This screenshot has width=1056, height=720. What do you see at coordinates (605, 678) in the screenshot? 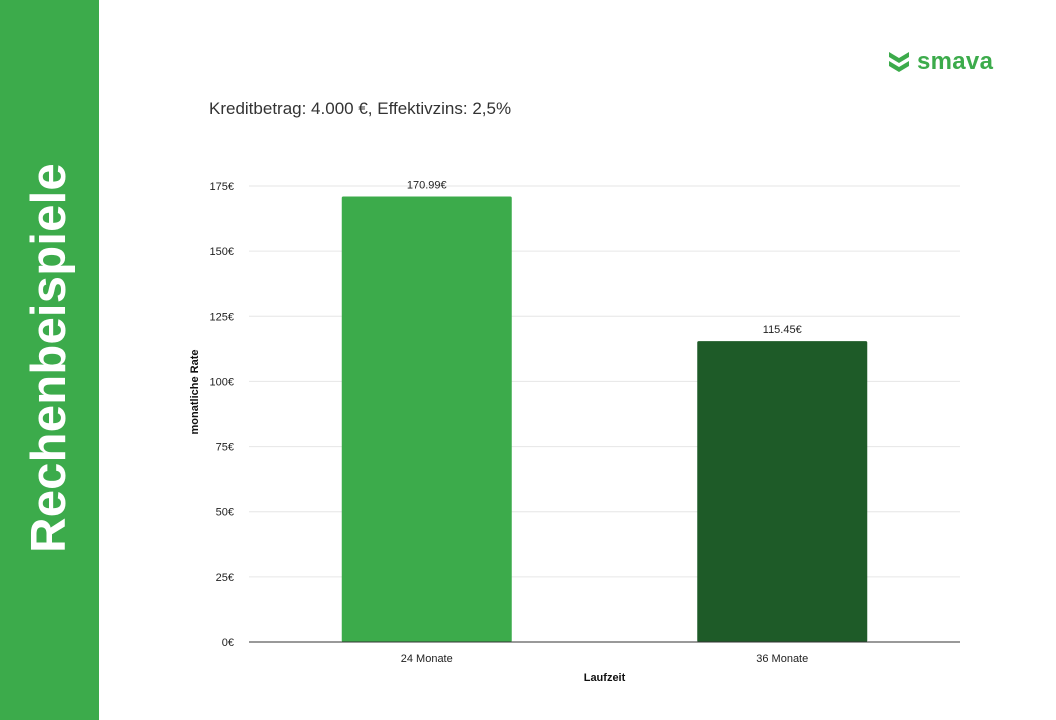
I see `x-axis-title: Laufzeit` at bounding box center [605, 678].